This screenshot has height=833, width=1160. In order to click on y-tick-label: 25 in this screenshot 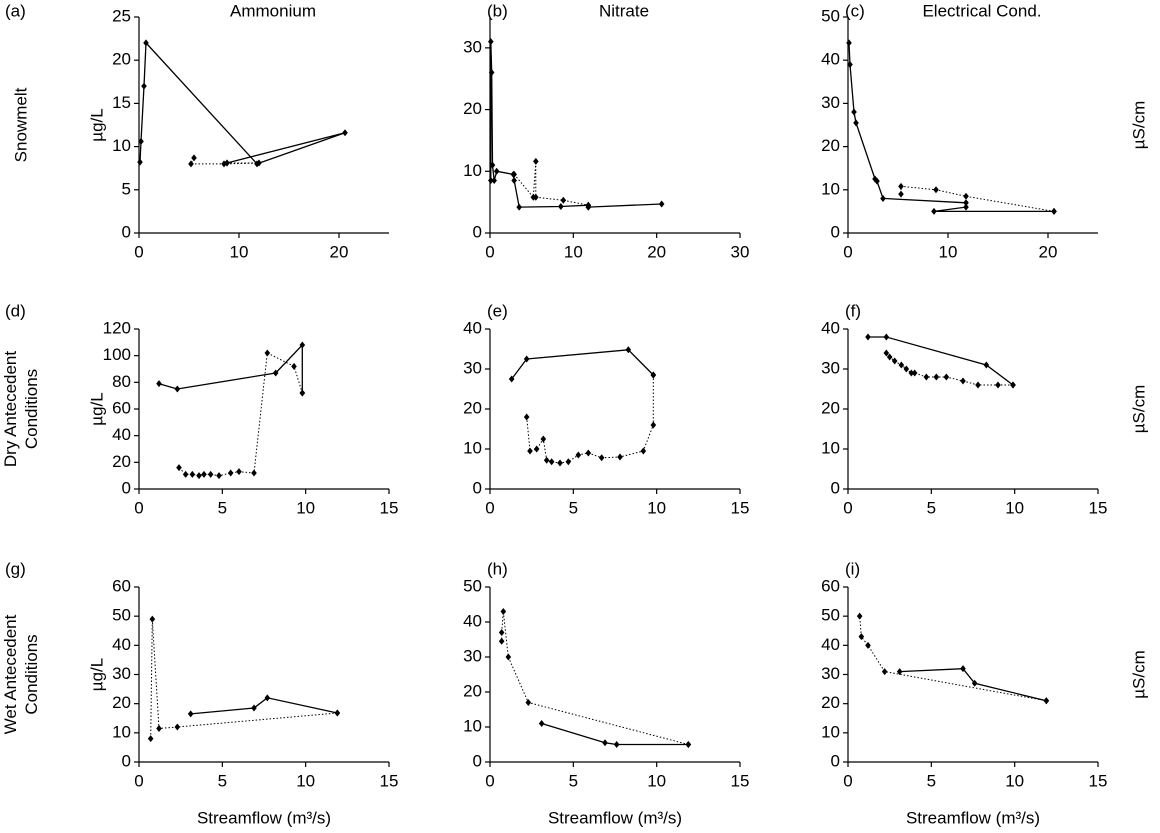, I will do `click(121, 15)`.